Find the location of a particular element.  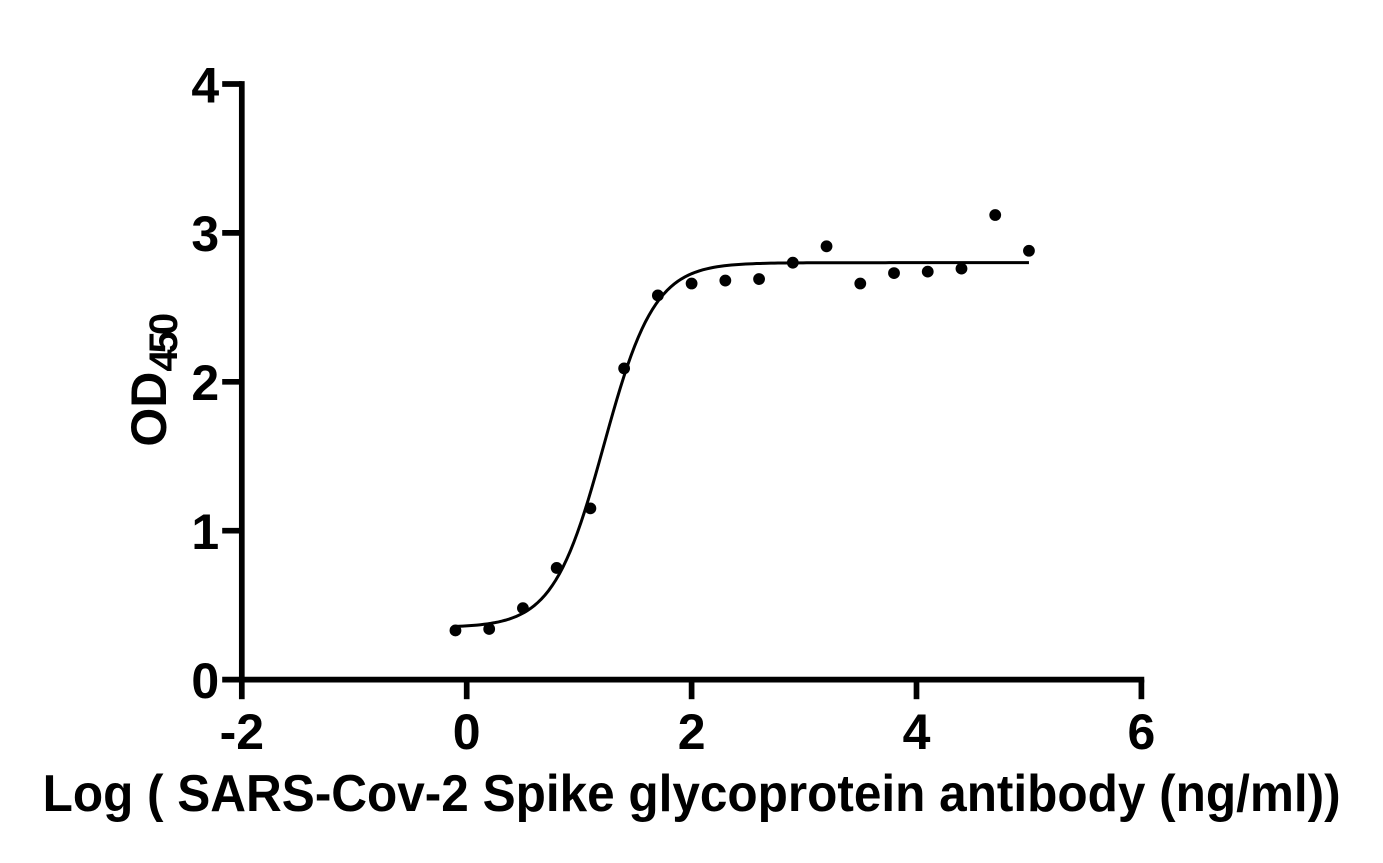

x-tick-labels: -2 0 2 4 6 is located at coordinates (688, 732).